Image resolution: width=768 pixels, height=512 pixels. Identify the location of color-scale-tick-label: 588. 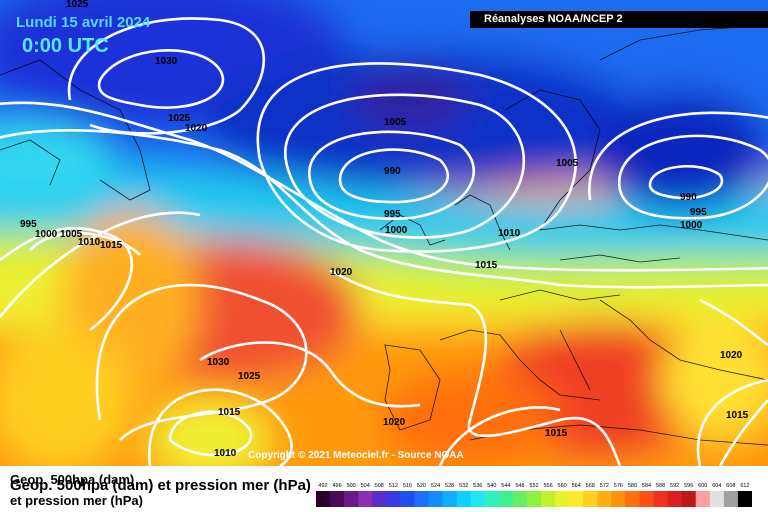
(660, 486).